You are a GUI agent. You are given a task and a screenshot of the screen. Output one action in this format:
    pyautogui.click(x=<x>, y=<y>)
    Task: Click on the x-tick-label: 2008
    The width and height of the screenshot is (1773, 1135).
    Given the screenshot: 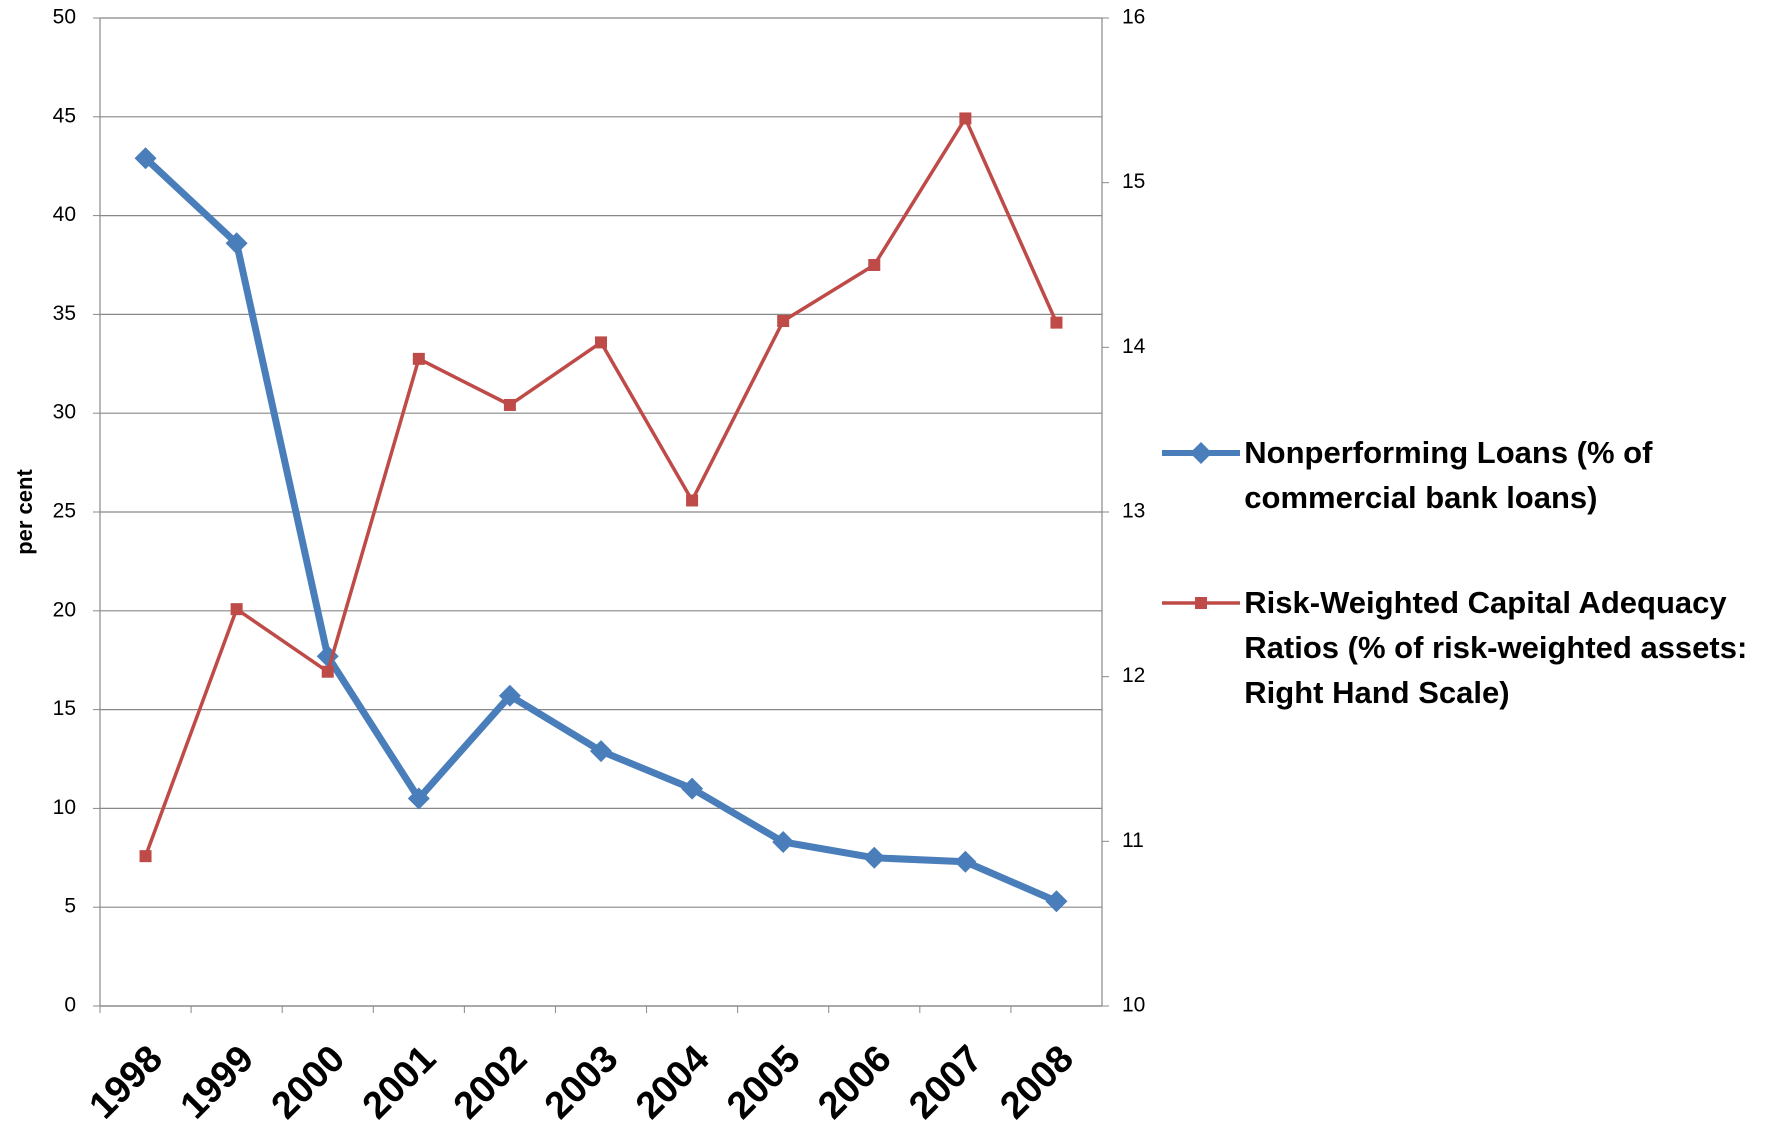 What is the action you would take?
    pyautogui.click(x=1036, y=1082)
    